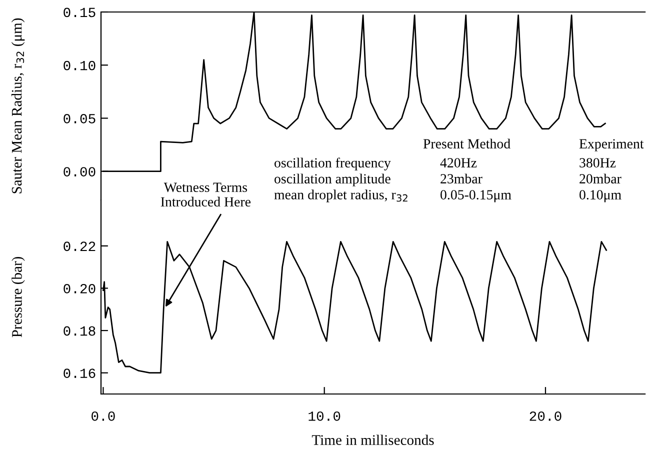 The height and width of the screenshot is (461, 646). Describe the element at coordinates (458, 163) in the screenshot. I see `annotation: 420Hz` at that location.